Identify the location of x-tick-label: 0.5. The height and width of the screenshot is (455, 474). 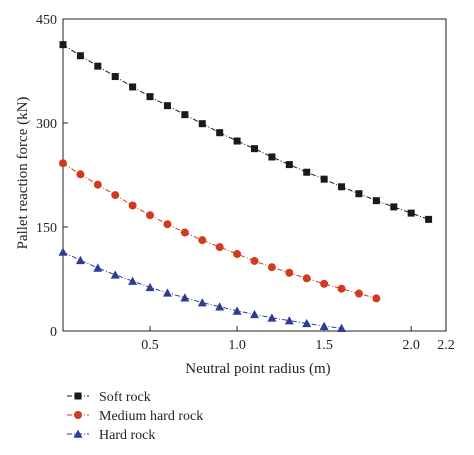
(150, 345).